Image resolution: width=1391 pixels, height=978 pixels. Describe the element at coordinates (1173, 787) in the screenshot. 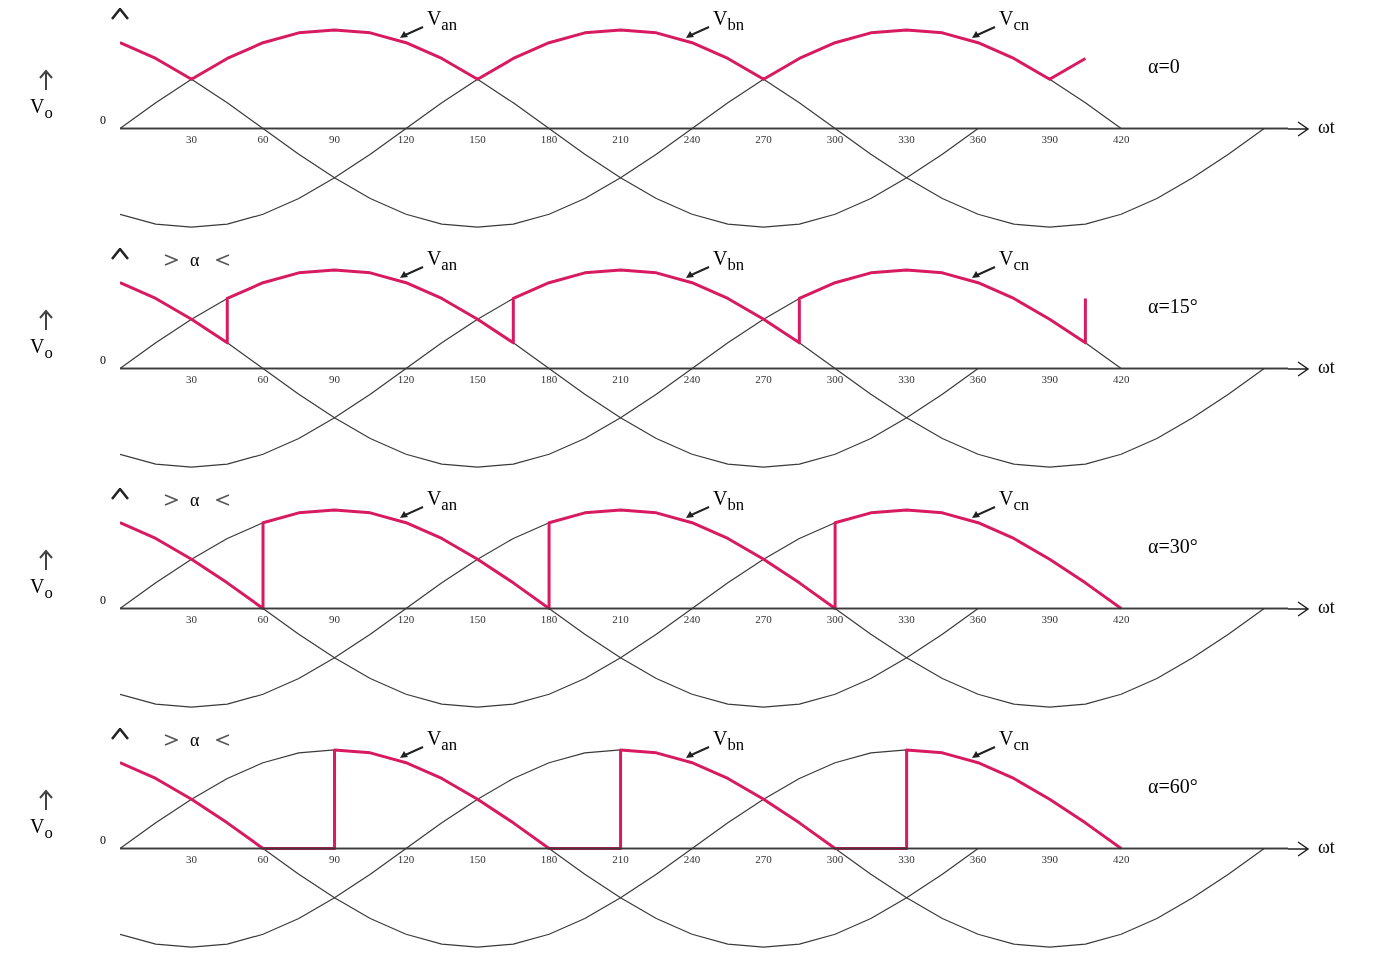

I see `text: α=60°` at that location.